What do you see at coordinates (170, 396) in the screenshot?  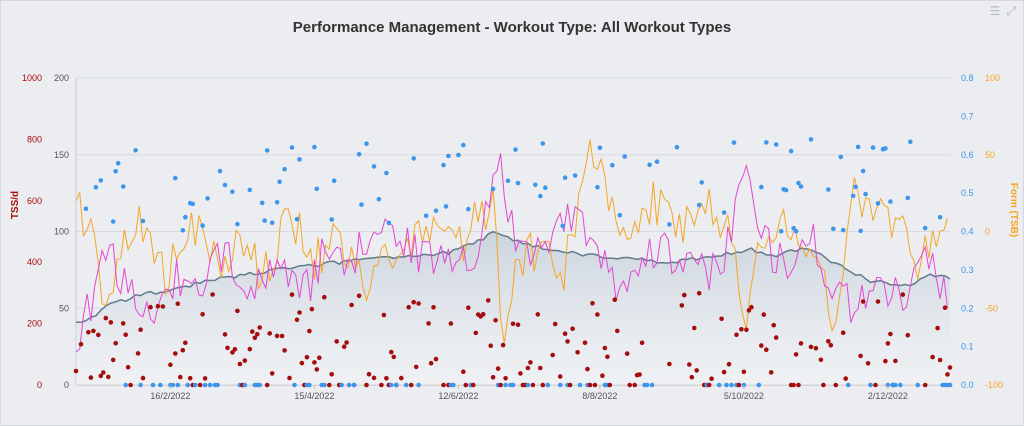 I see `x-tick-label: 16/2/2022` at bounding box center [170, 396].